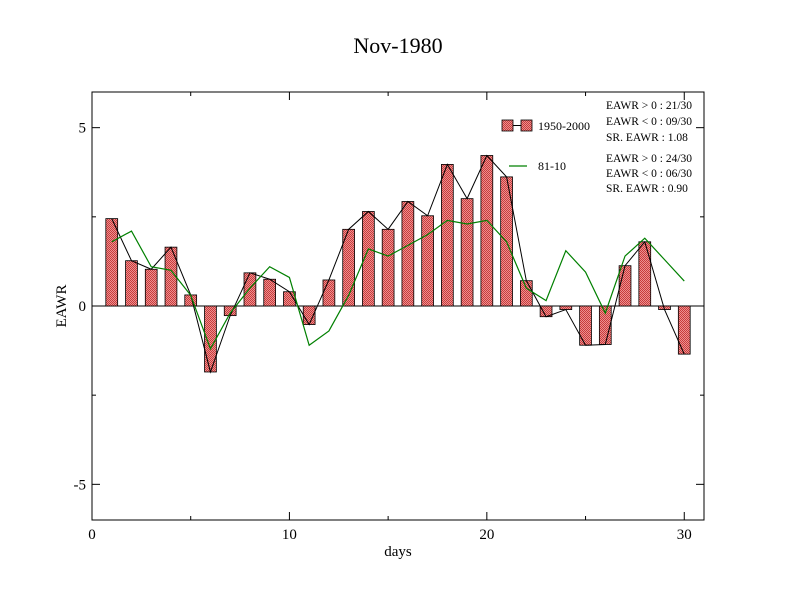  Describe the element at coordinates (289, 535) in the screenshot. I see `x-tick-label: 10` at that location.